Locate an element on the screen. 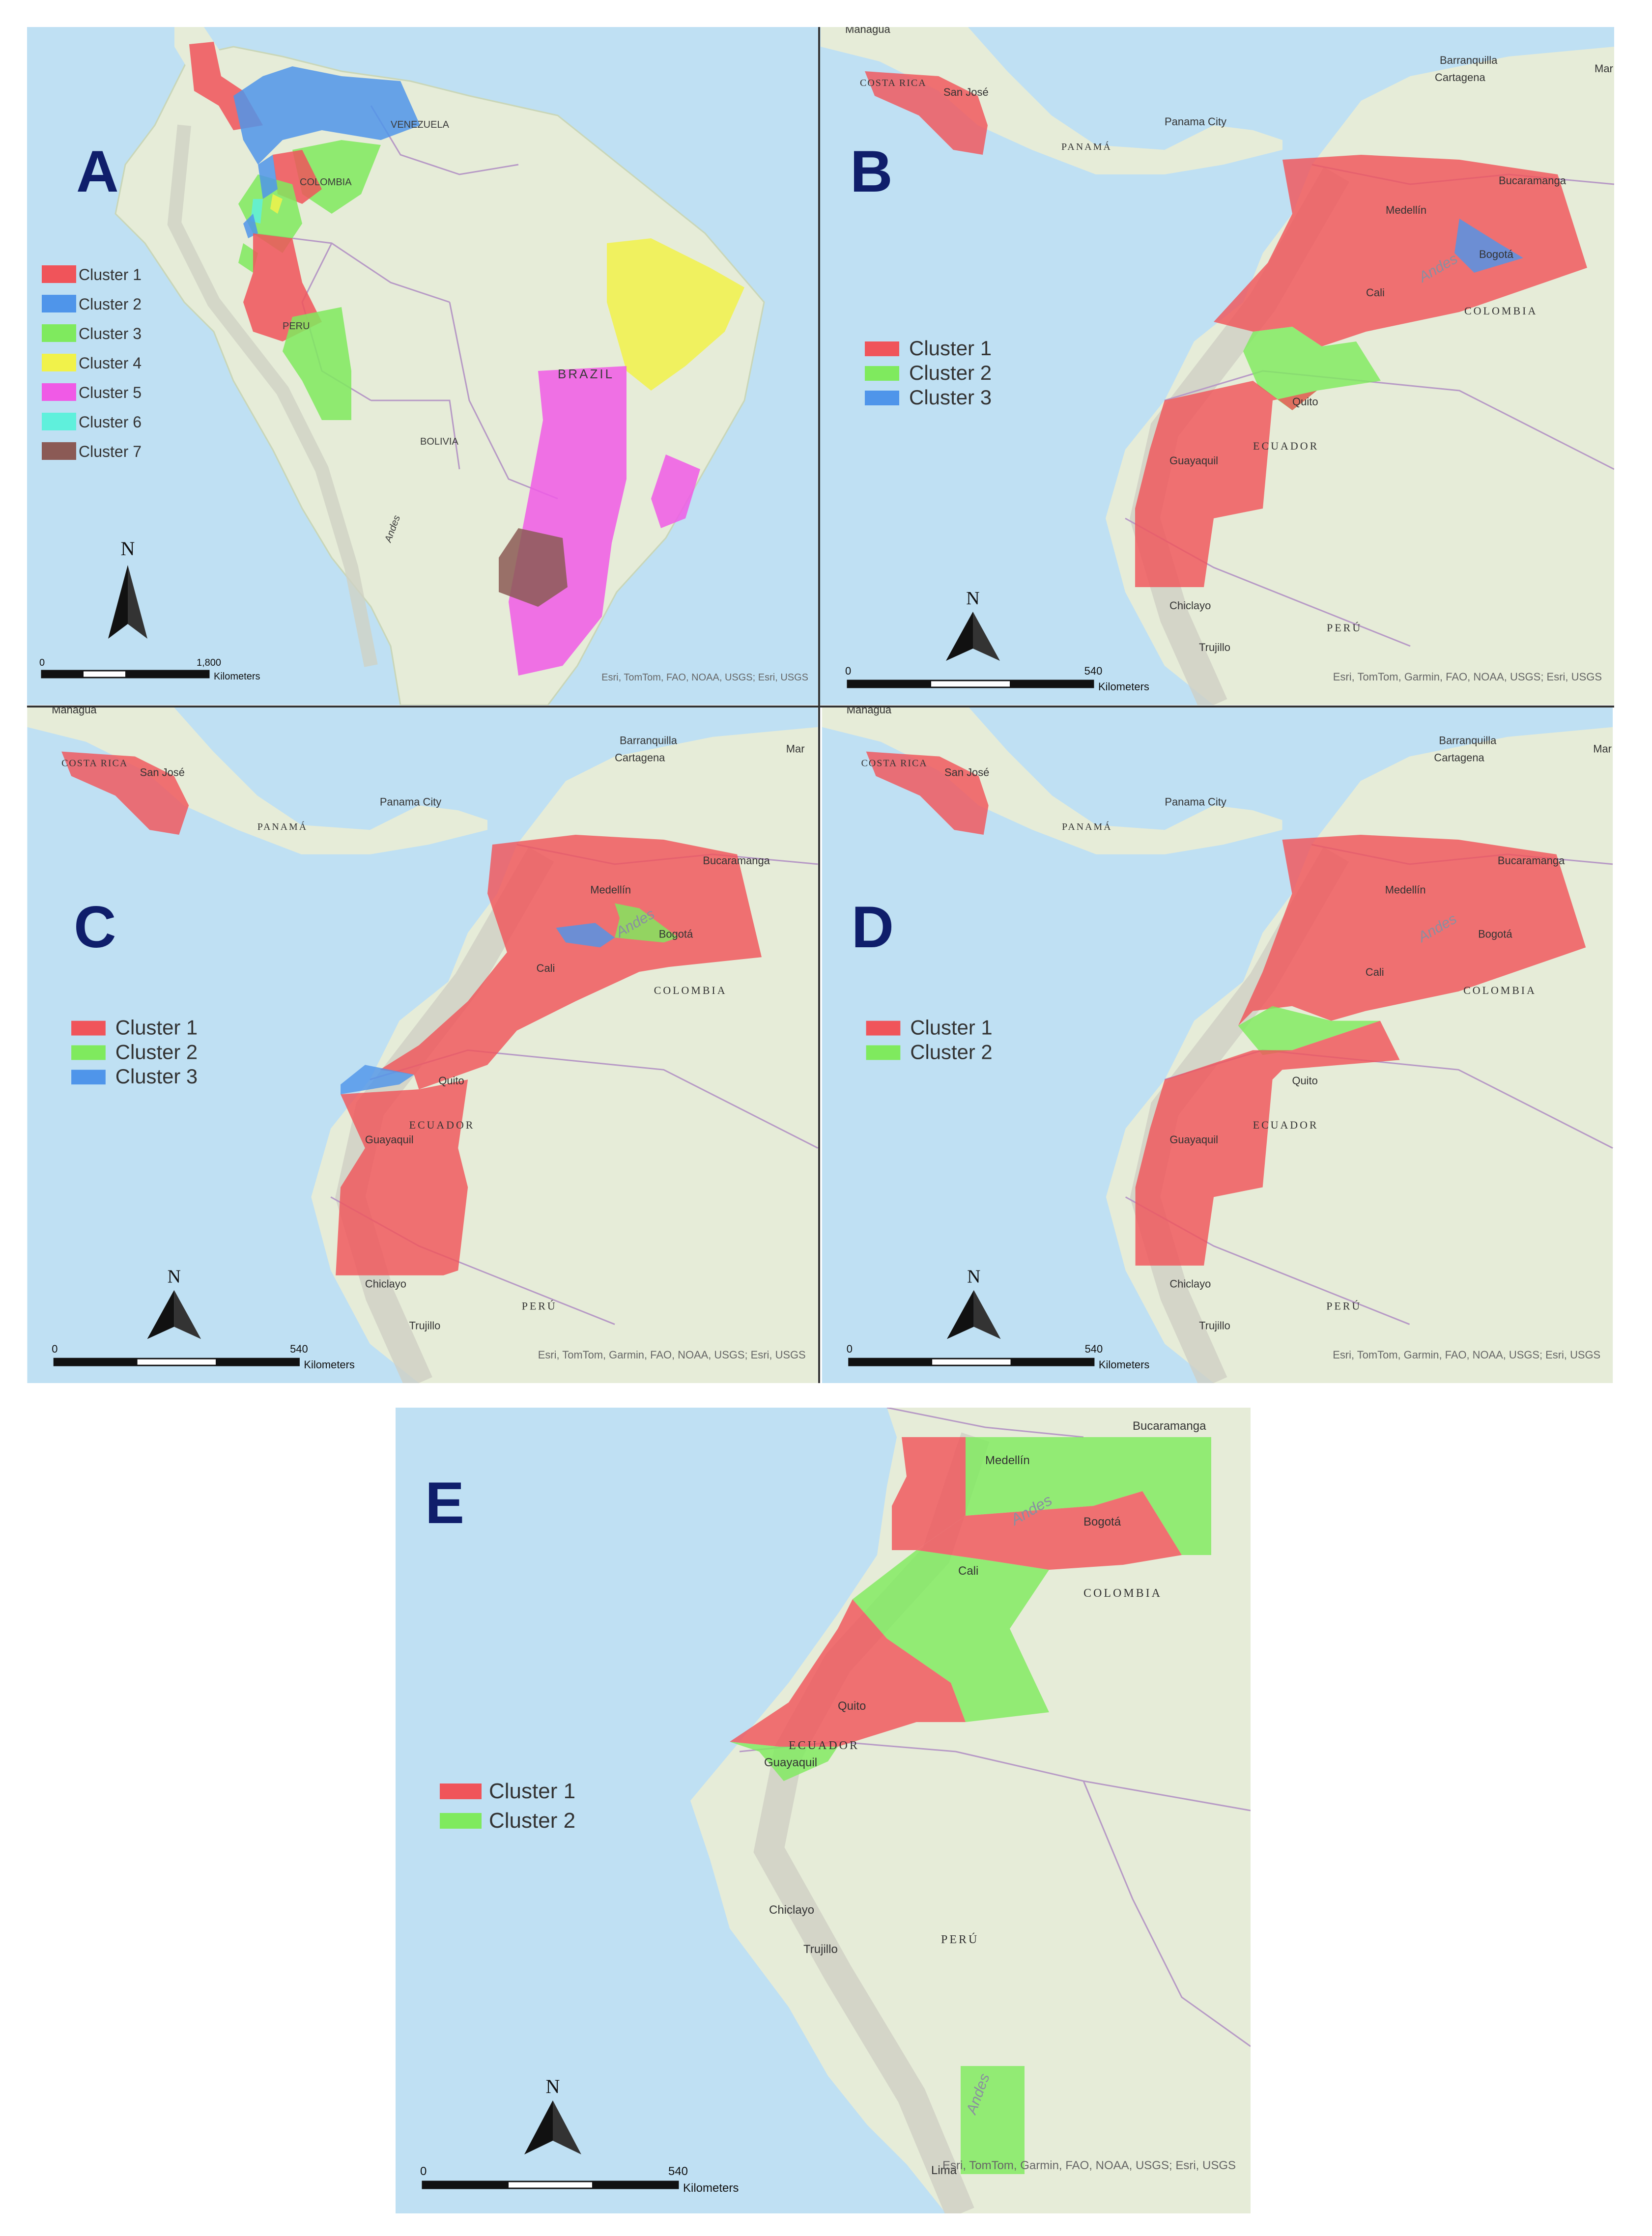 This screenshot has height=2236, width=1652. label-quito: Quito is located at coordinates (1305, 402).